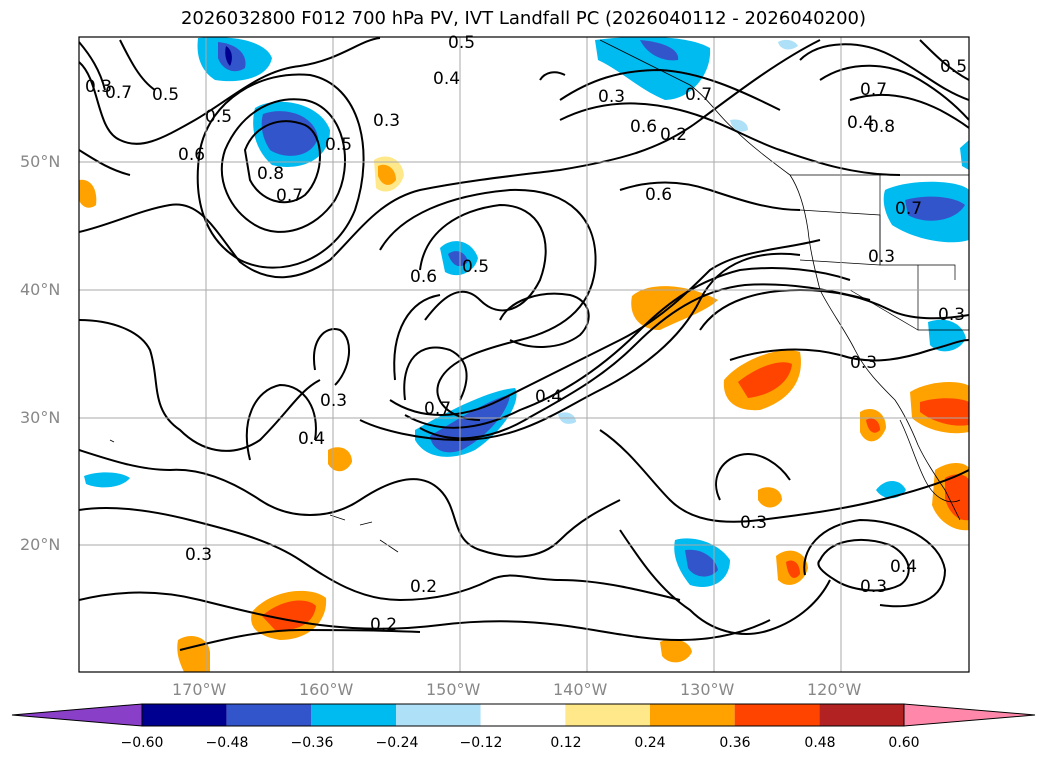  I want to click on colorbar-tick: −0.36, so click(312, 743).